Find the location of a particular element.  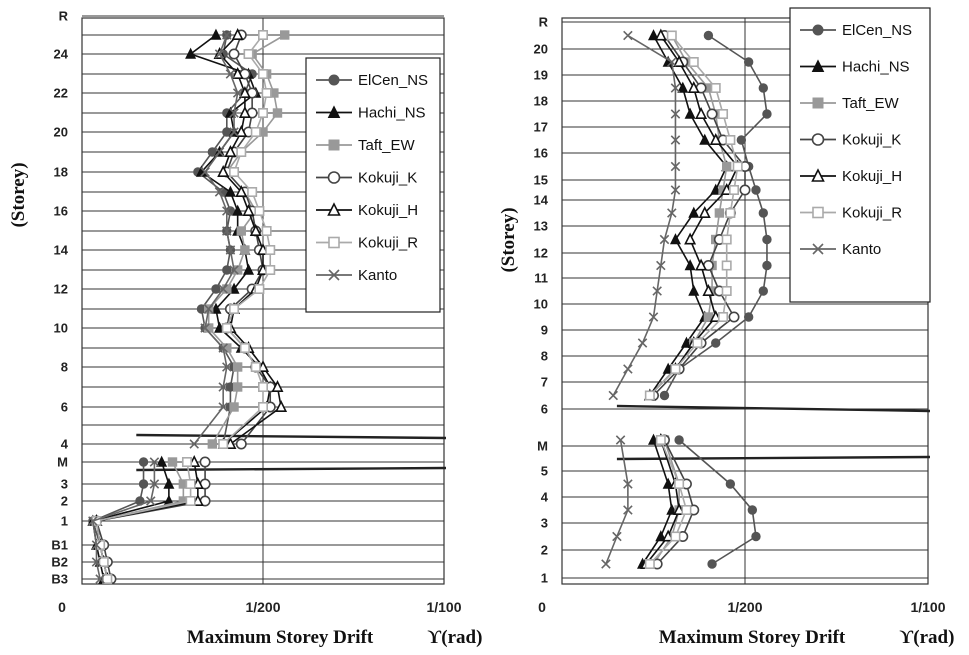

y-tick-label: 4 is located at coordinates (545, 497).